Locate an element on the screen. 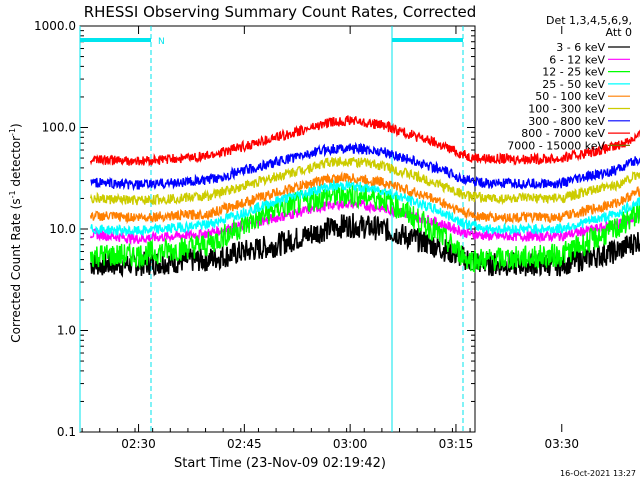  y-tick-label: 0.1 is located at coordinates (66, 432).